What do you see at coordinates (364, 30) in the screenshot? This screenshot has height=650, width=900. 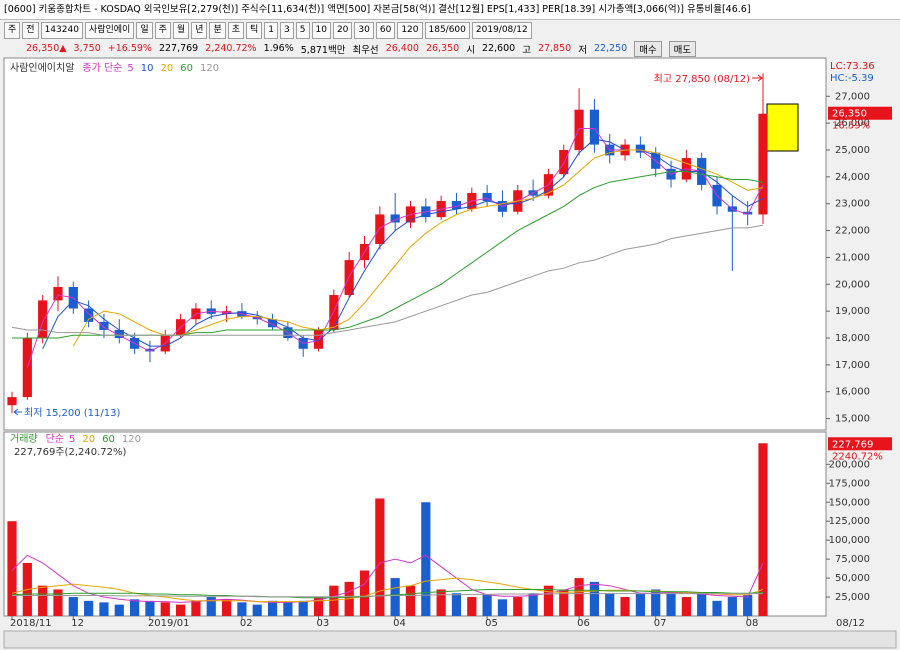 I see `toolbar-item: 30` at bounding box center [364, 30].